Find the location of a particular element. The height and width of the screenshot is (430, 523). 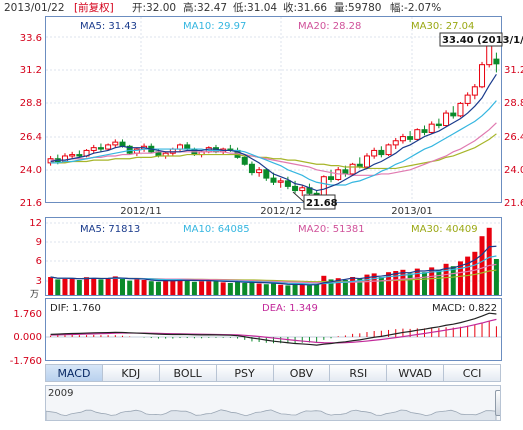

indicator-tabs: MACD KDJ BOLL PSY OBV RSI WVAD CCI is located at coordinates (273, 373).